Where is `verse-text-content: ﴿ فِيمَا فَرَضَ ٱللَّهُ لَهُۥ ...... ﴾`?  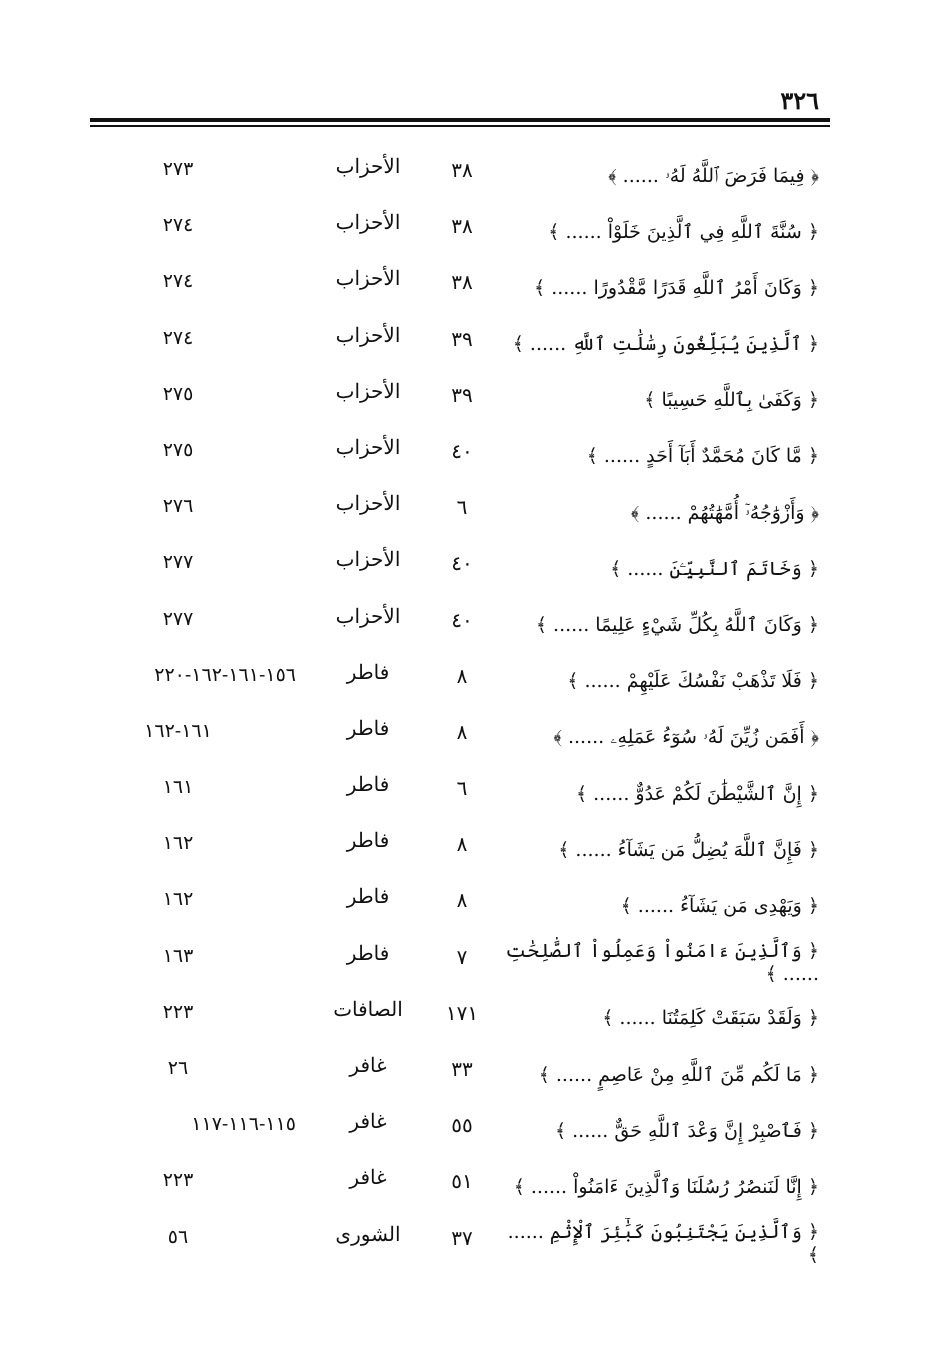
verse-text-content: ﴿ فِيمَا فَرَضَ ٱللَّهُ لَهُۥ ...... ﴾ is located at coordinates (713, 175).